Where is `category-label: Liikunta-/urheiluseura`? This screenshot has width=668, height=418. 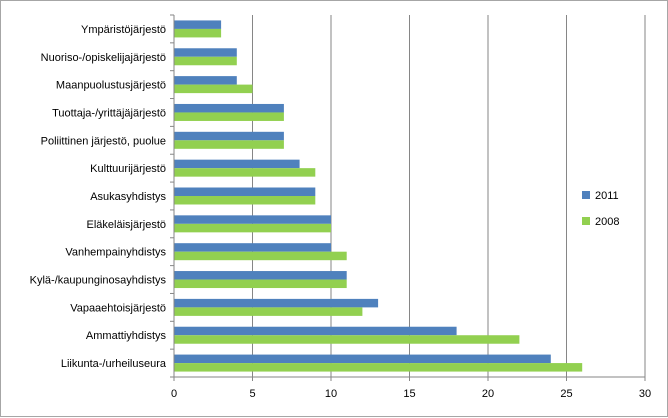 category-label: Liikunta-/urheiluseura is located at coordinates (114, 364).